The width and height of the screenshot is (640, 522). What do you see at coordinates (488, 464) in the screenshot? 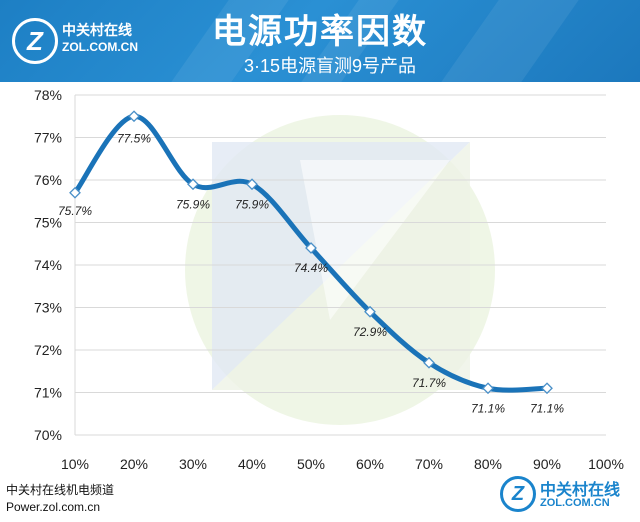
I see `x-tick-label: 80%` at bounding box center [488, 464].